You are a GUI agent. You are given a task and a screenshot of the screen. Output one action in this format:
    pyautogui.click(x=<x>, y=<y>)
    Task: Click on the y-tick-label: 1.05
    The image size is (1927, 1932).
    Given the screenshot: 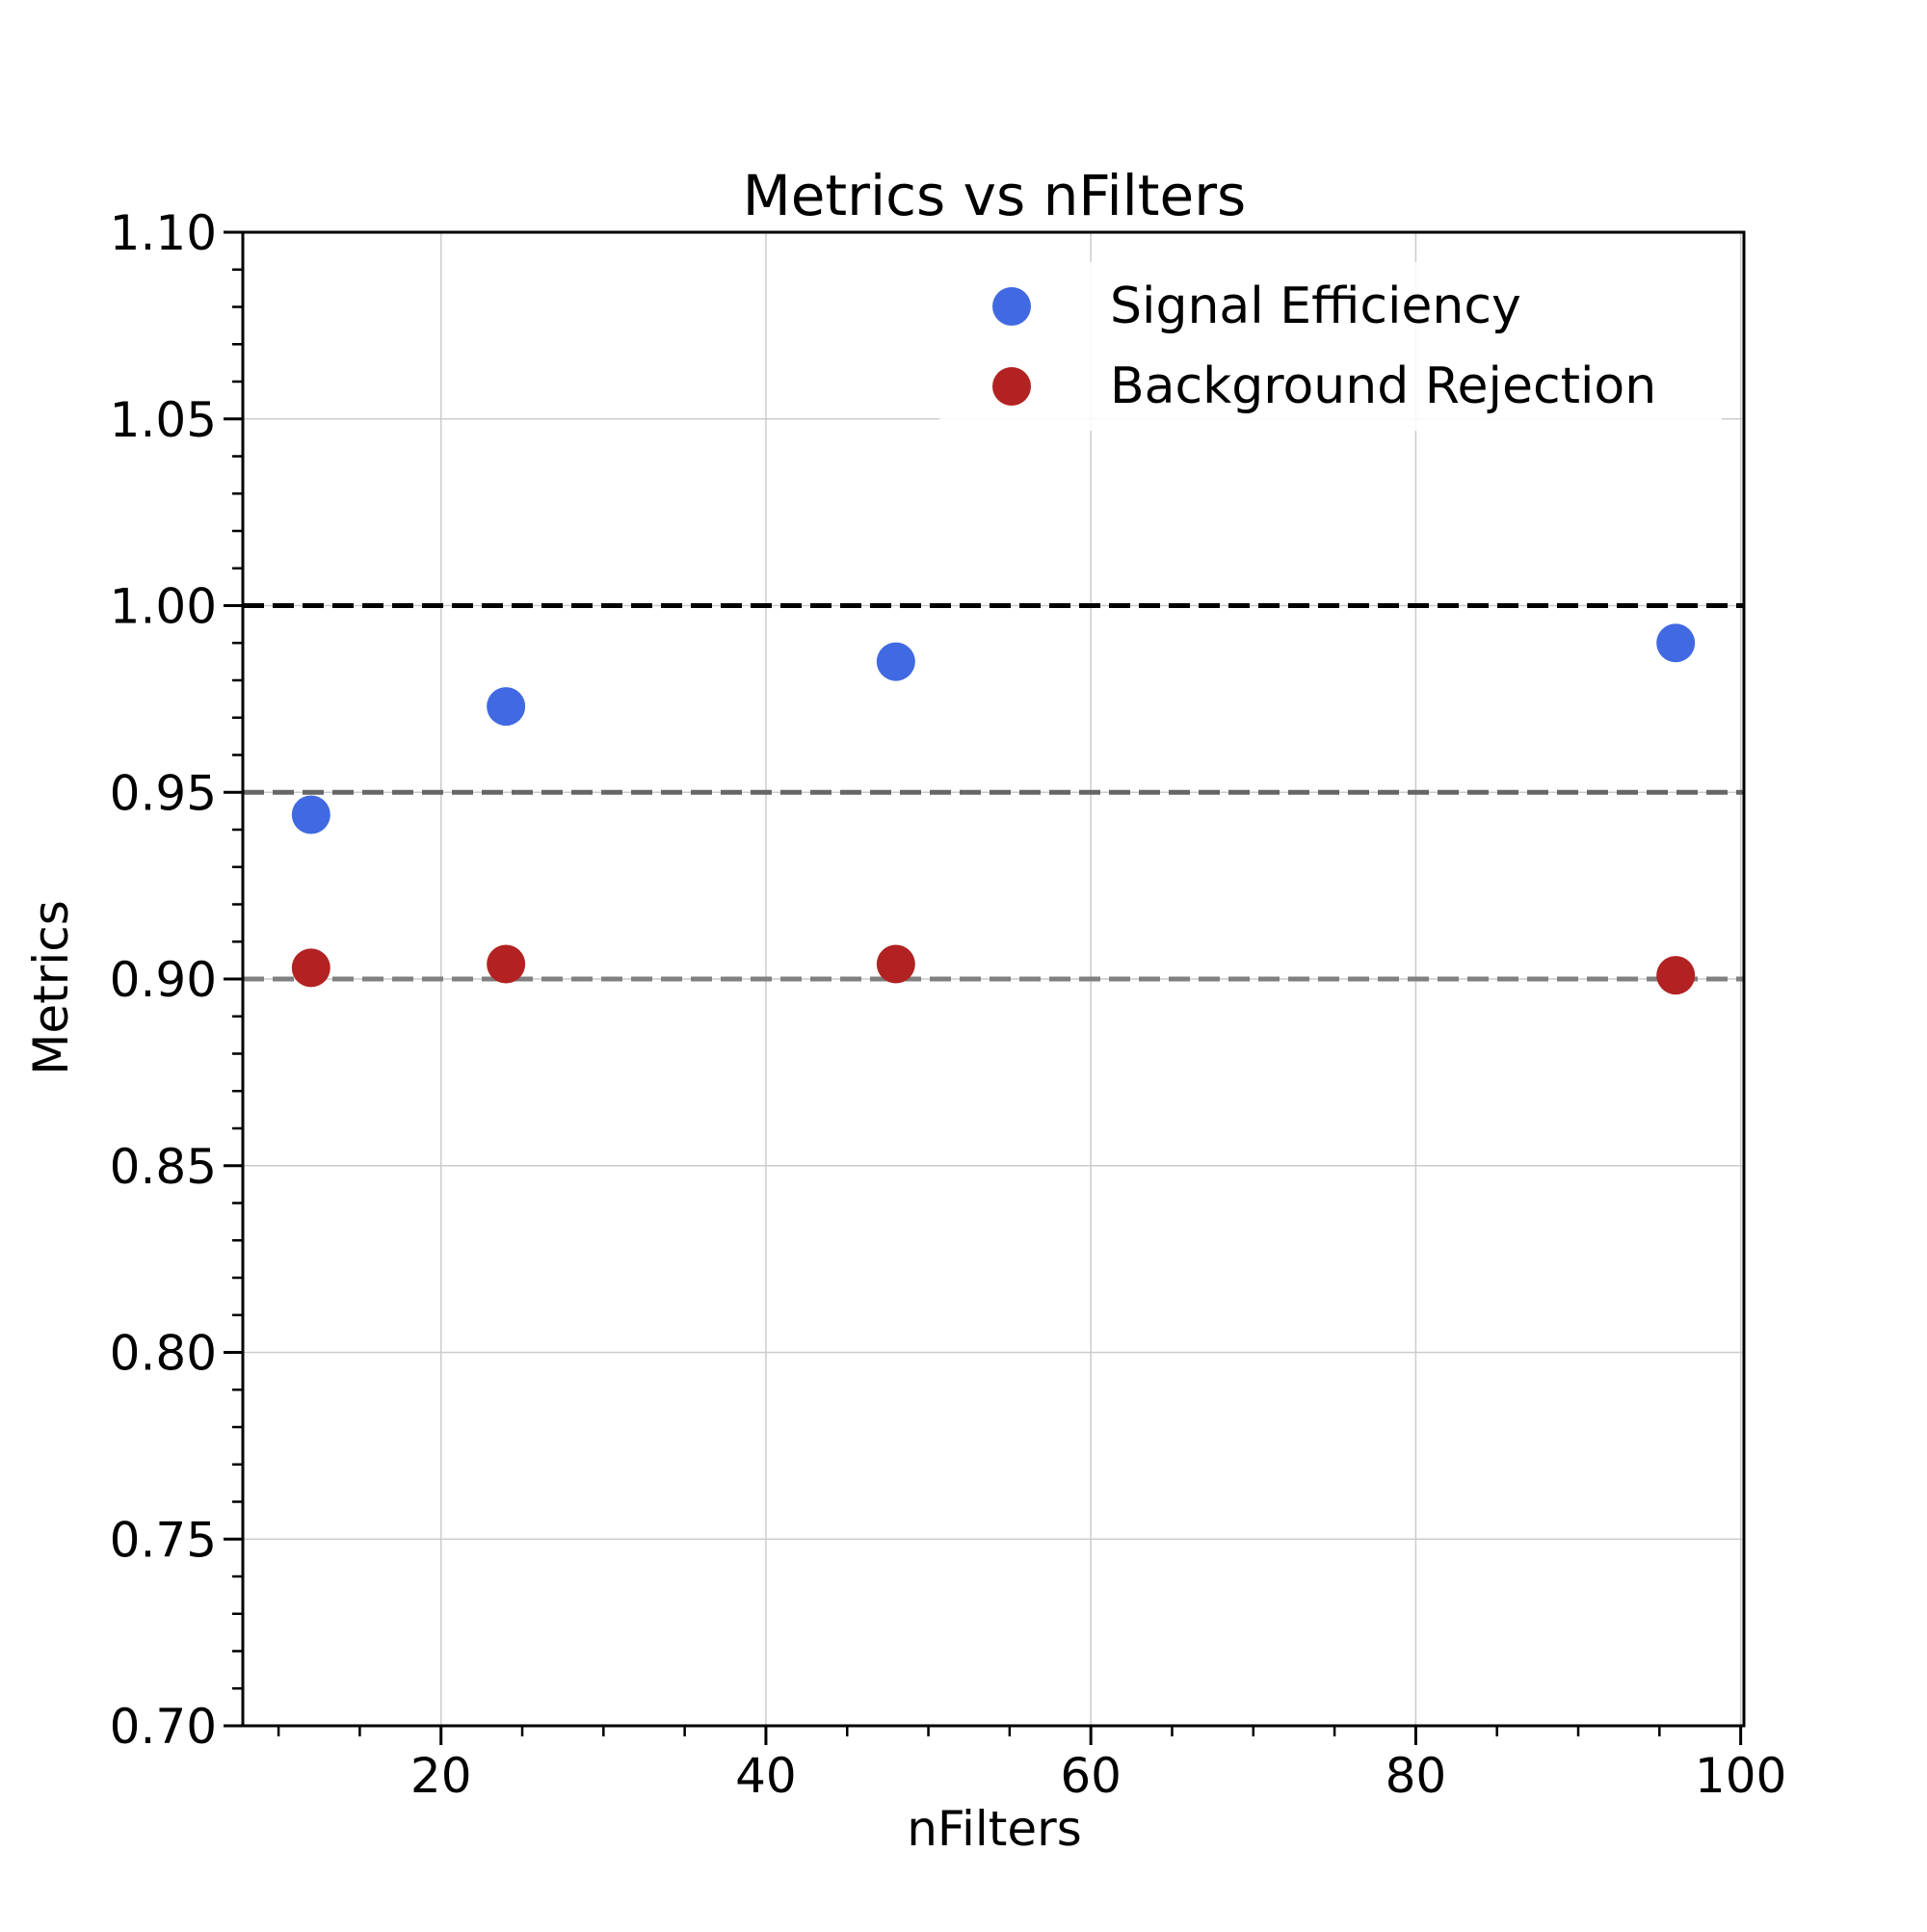 What is the action you would take?
    pyautogui.click(x=163, y=420)
    